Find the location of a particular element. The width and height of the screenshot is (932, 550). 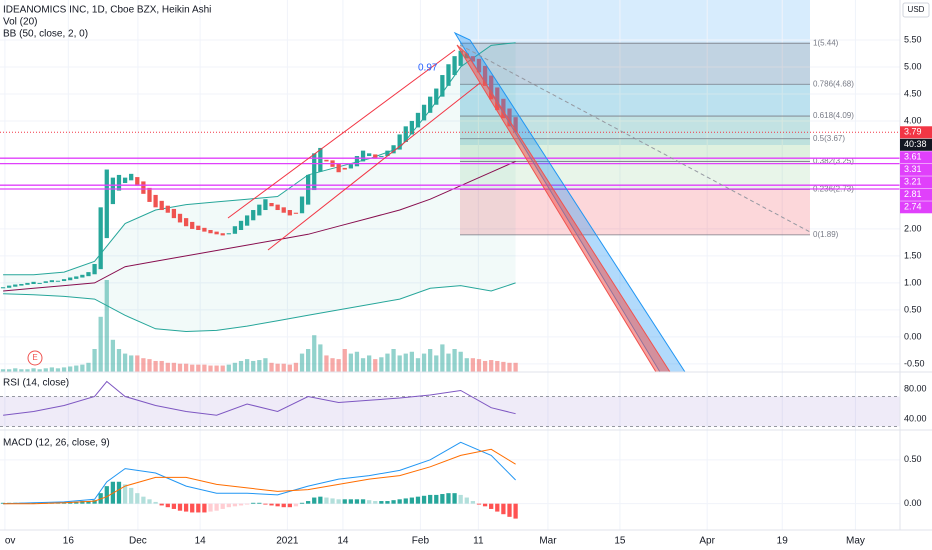

earnings-marker is located at coordinates (35, 358).